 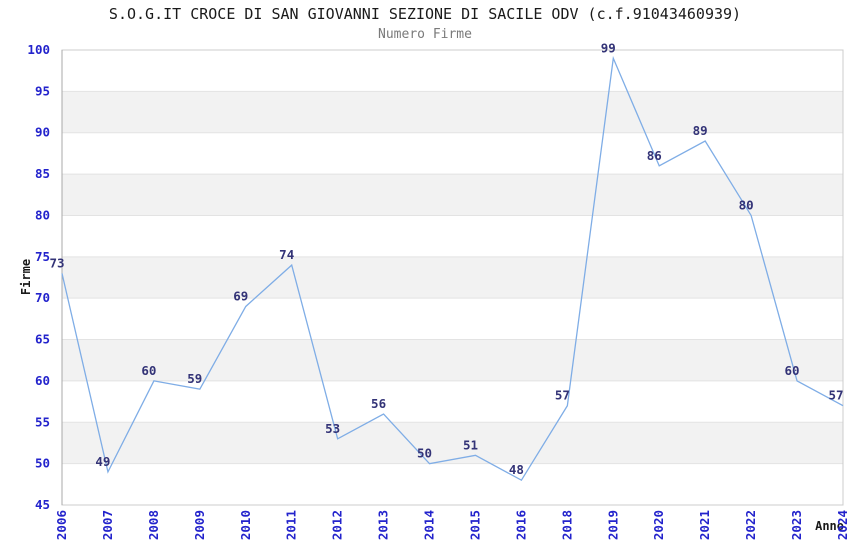 I want to click on x-tick-label: 2013, so click(x=383, y=525).